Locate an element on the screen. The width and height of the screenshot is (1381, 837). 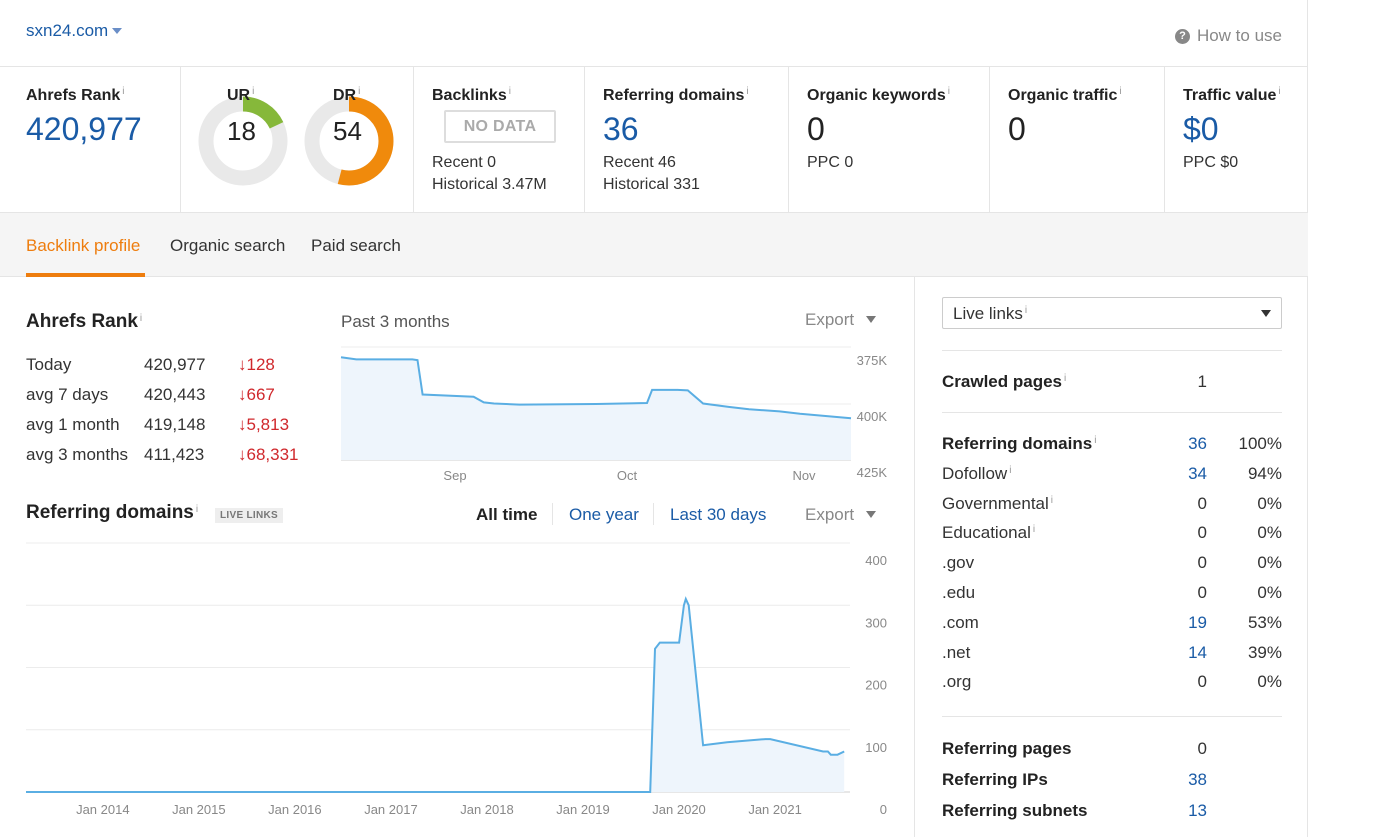
domain-stat-label: Educational is located at coordinates (986, 533).